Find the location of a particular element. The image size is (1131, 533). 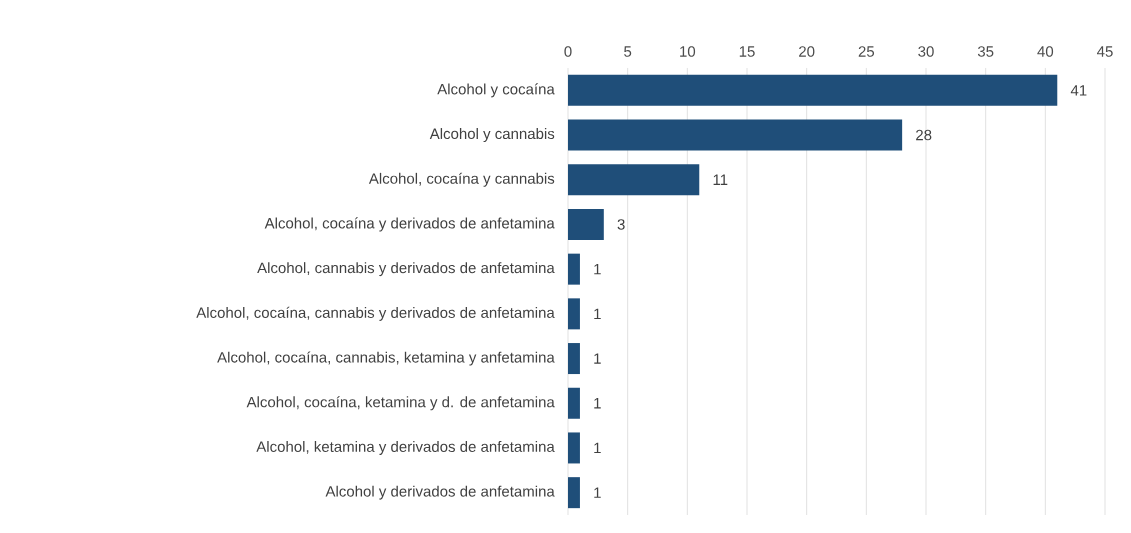

y-tick-label: Alcohol y derivados de anfetamina is located at coordinates (440, 492).